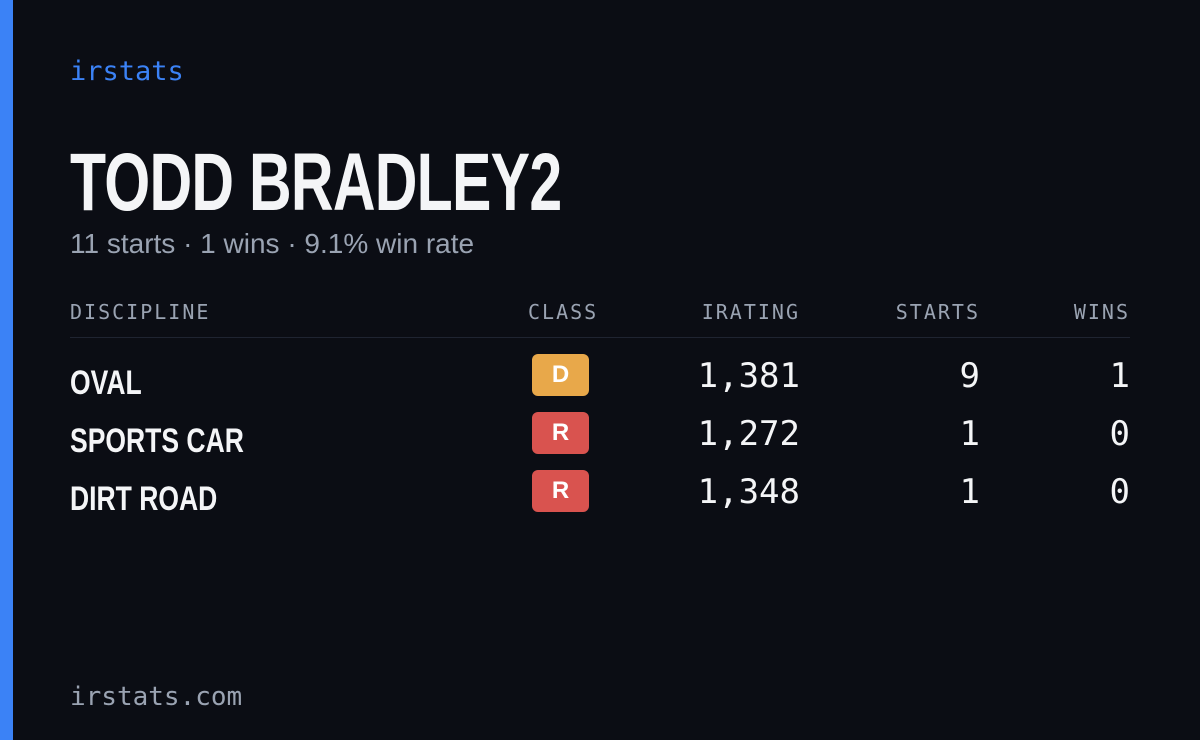  What do you see at coordinates (563, 312) in the screenshot?
I see `column-header: CLASS` at bounding box center [563, 312].